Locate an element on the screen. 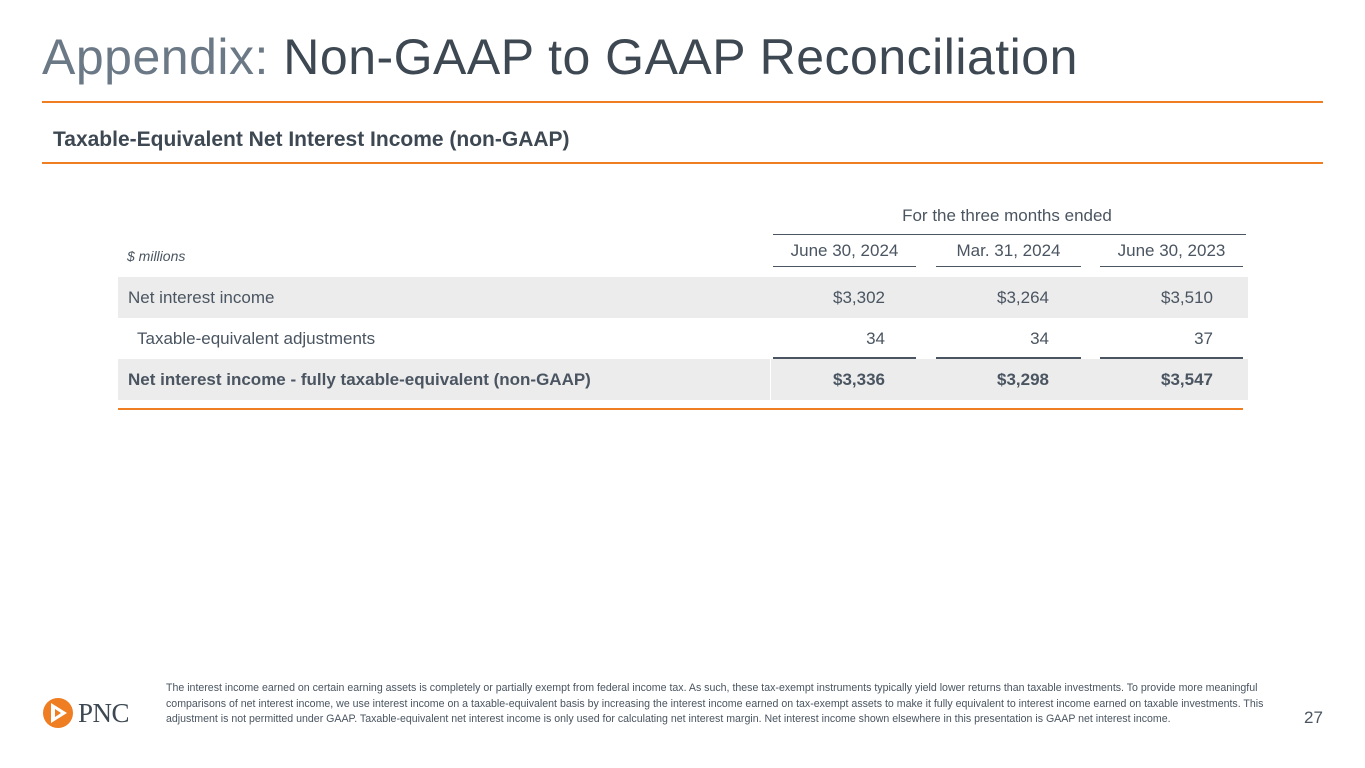  row-value: $3,547 is located at coordinates (1187, 379).